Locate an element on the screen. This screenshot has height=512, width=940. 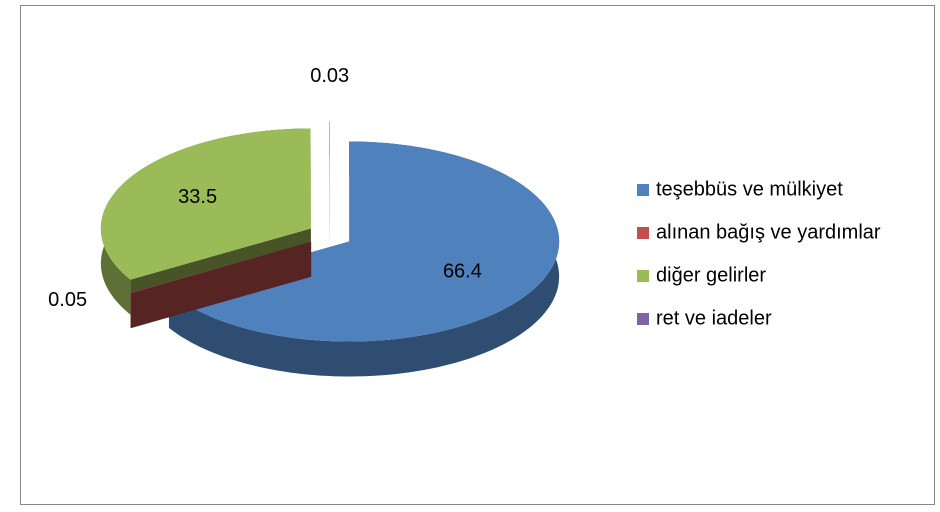
legend-label: diğer gelirler is located at coordinates (711, 275).